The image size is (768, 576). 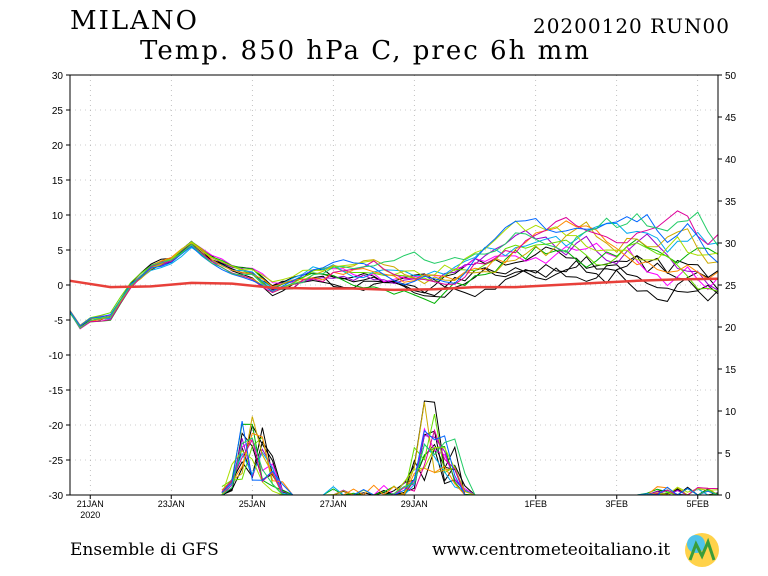 What do you see at coordinates (631, 26) in the screenshot?
I see `run-label: 20200120 RUN00` at bounding box center [631, 26].